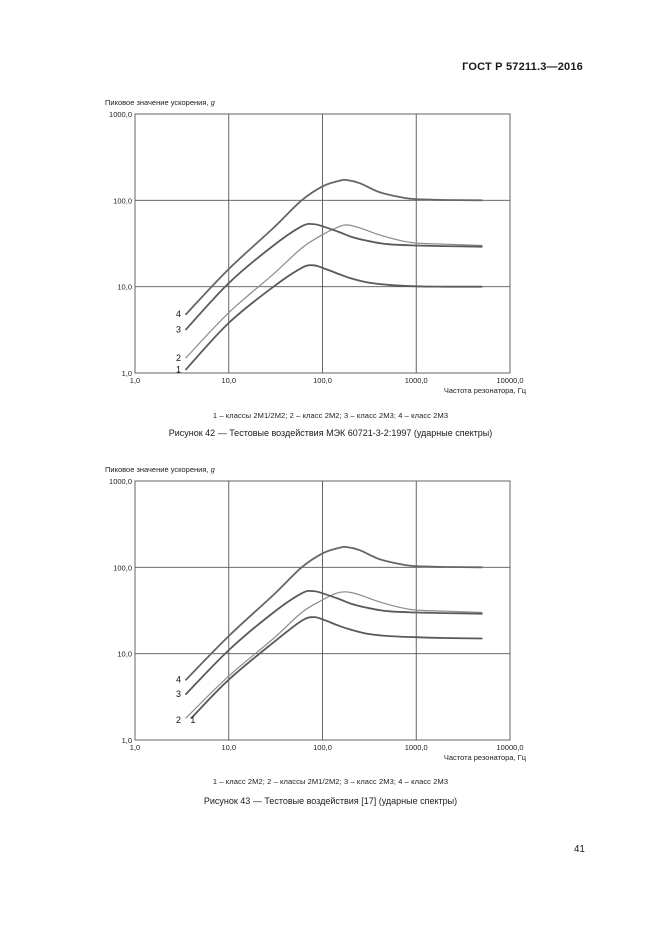 The image size is (661, 935). I want to click on figure-43-ylabel: Пиковое значение ускорения, g, so click(160, 469).